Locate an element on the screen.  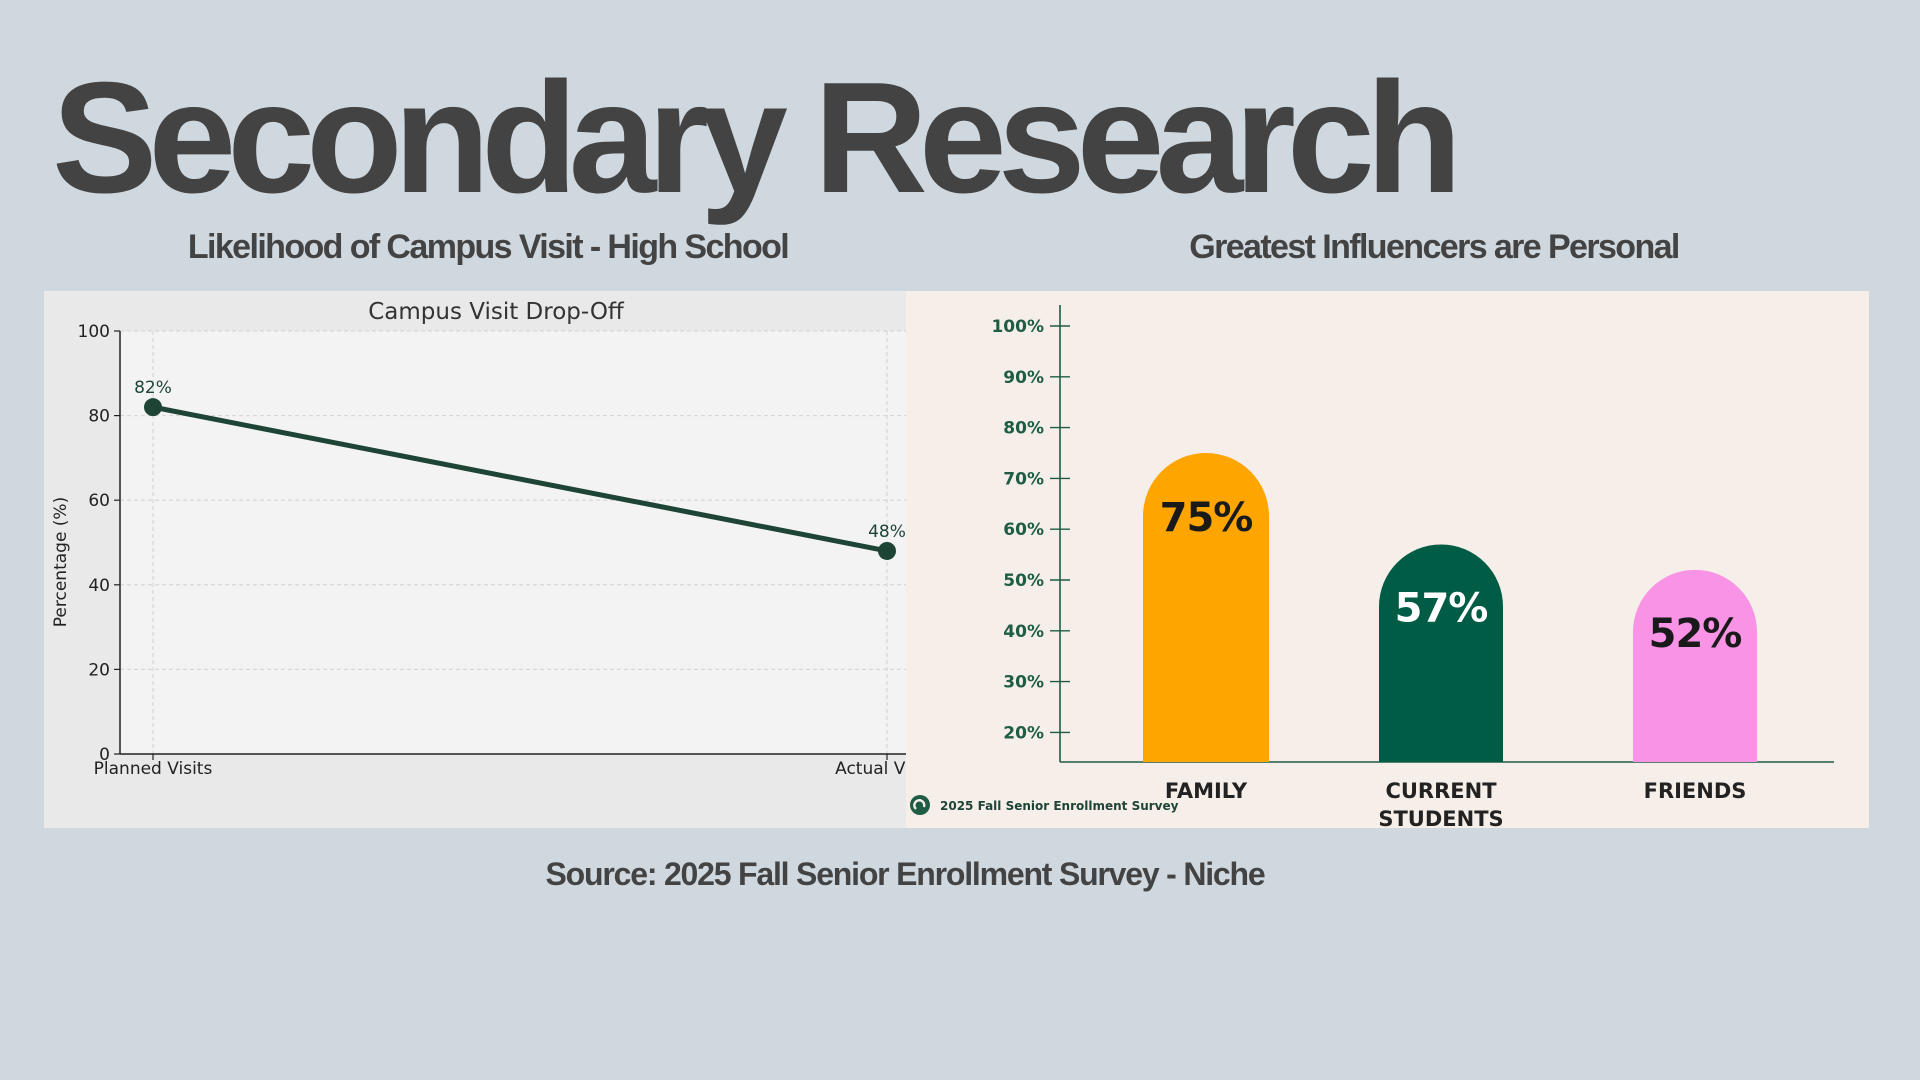
bars: 75% 57% 52% is located at coordinates (1450, 607).